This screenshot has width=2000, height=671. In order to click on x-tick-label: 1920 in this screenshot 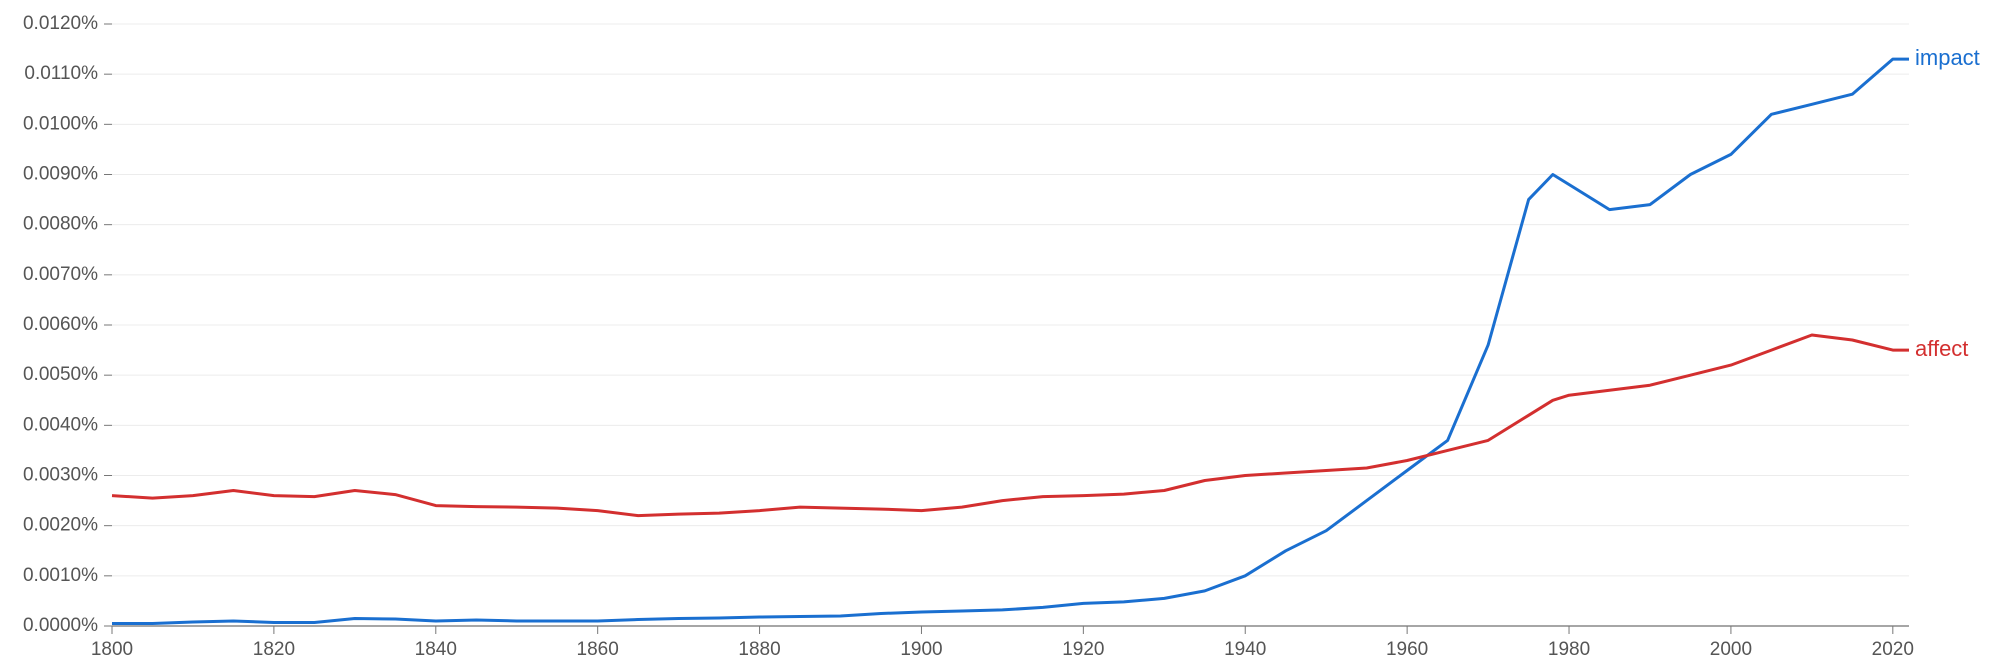, I will do `click(1083, 649)`.